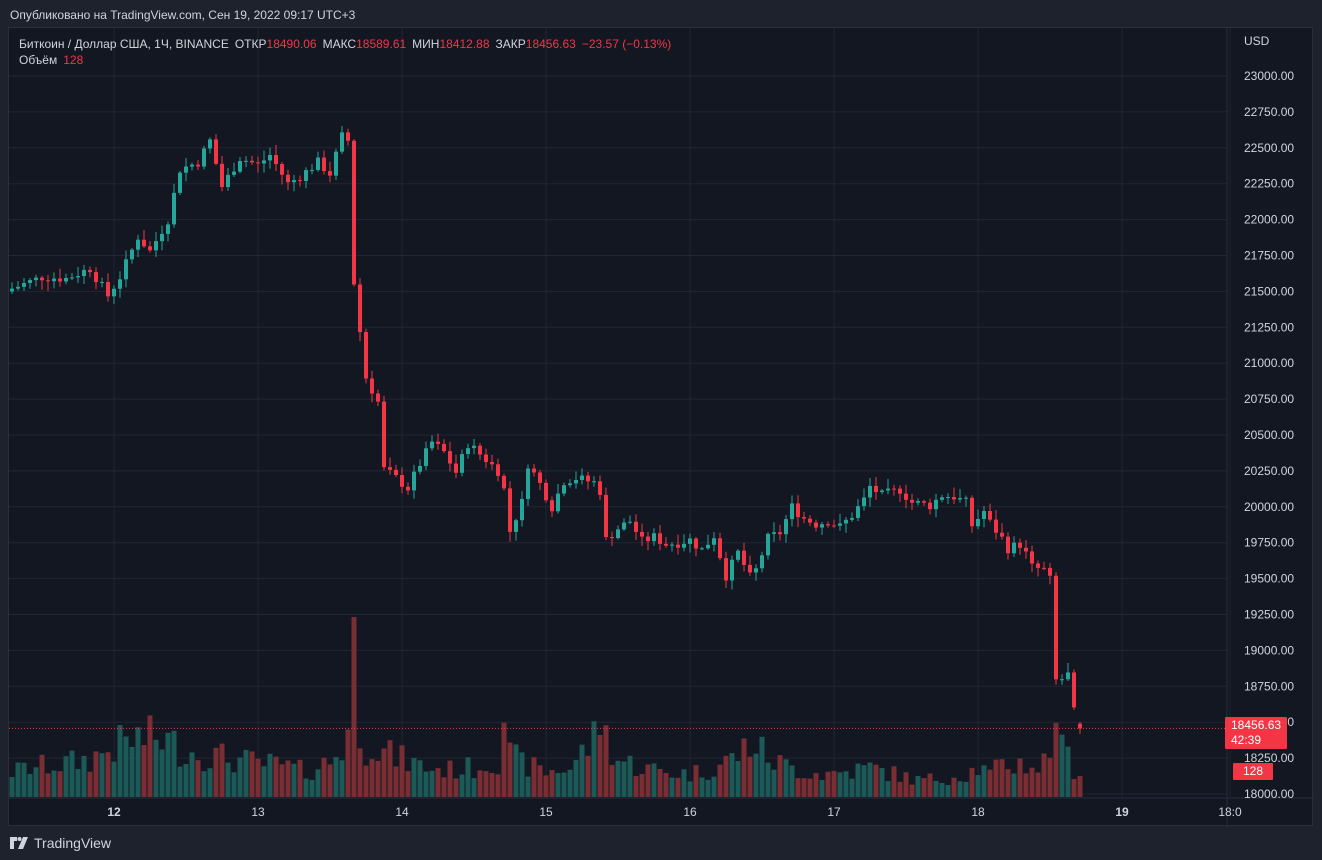 Image resolution: width=1322 pixels, height=860 pixels. Describe the element at coordinates (1253, 771) in the screenshot. I see `volume-tag: 128` at that location.